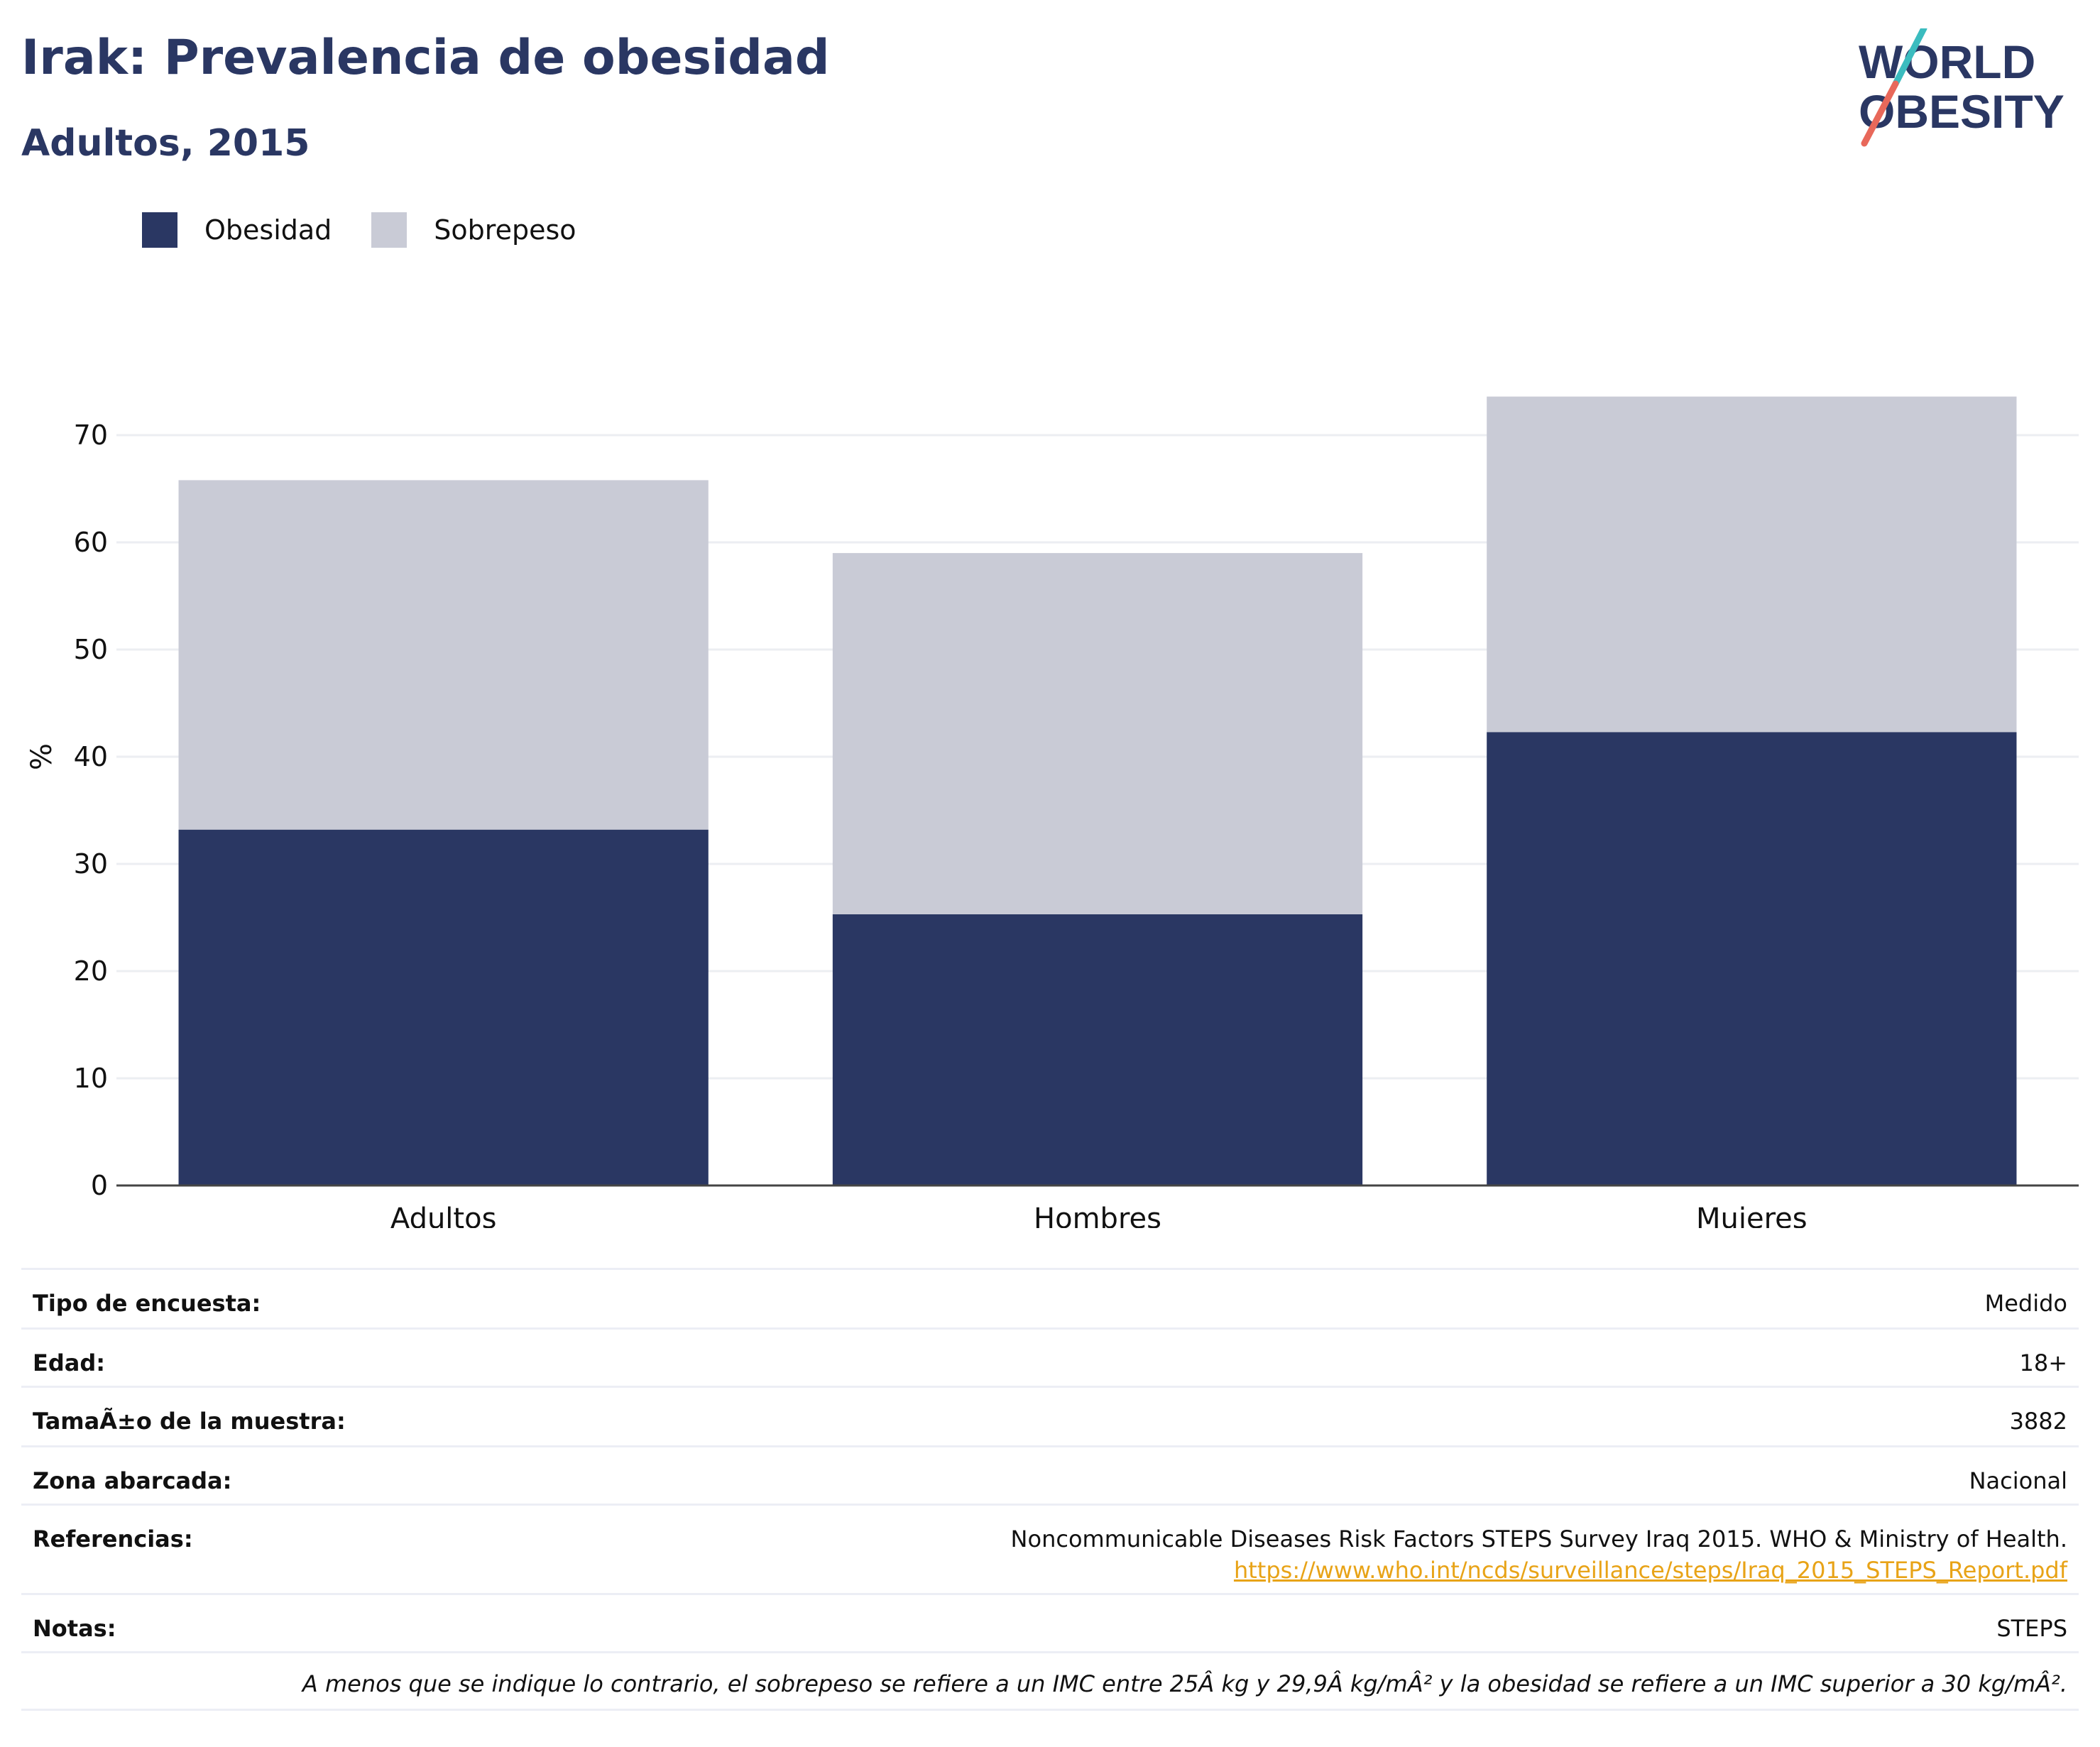 This screenshot has width=2100, height=1747. I want to click on info-value: 3882, so click(2038, 1421).